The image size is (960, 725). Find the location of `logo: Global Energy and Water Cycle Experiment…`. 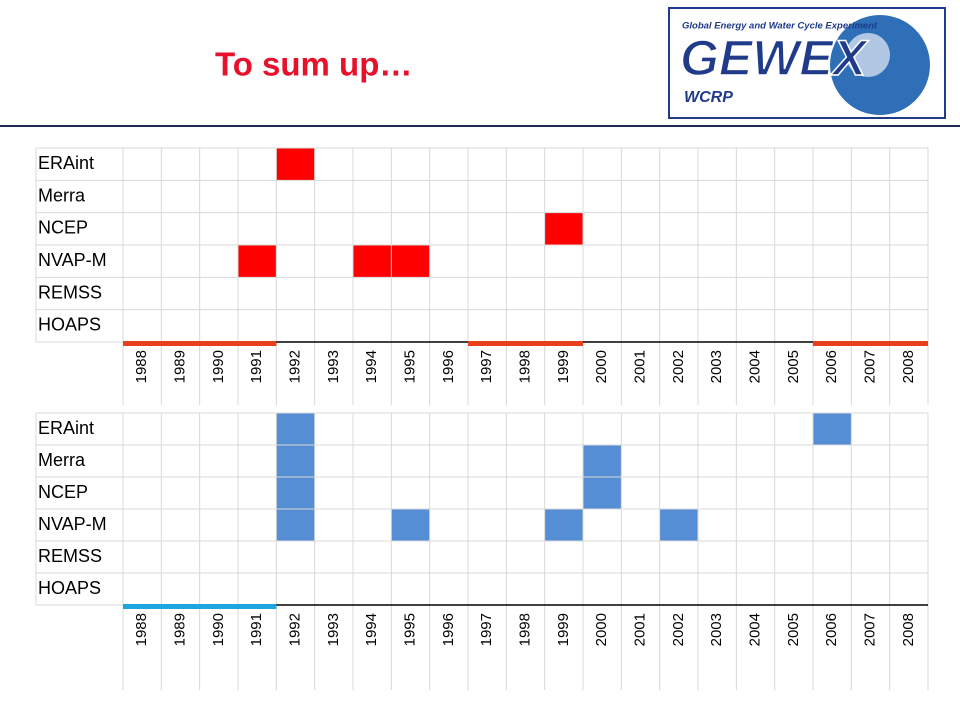

logo: Global Energy and Water Cycle Experiment… is located at coordinates (807, 63).